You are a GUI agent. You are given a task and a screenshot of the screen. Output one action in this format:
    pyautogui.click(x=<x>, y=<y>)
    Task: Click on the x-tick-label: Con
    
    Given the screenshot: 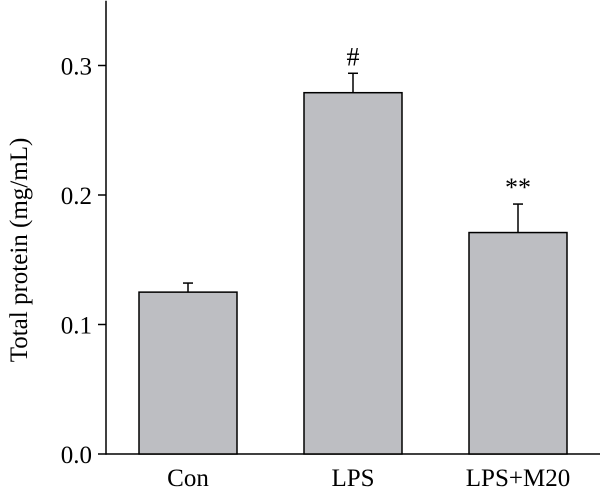 What is the action you would take?
    pyautogui.click(x=188, y=478)
    